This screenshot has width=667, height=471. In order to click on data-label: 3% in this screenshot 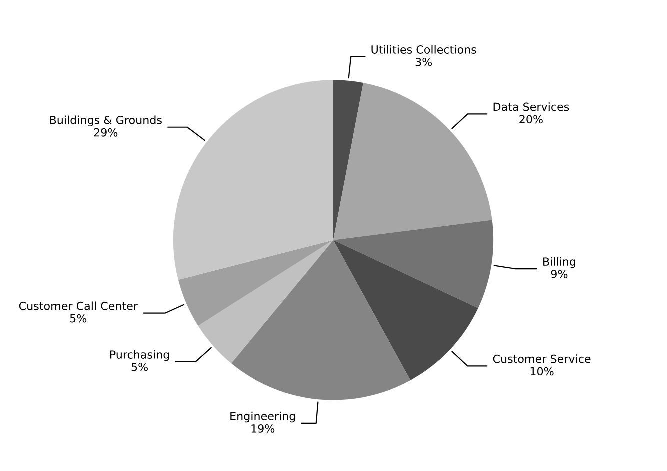, I will do `click(424, 62)`.